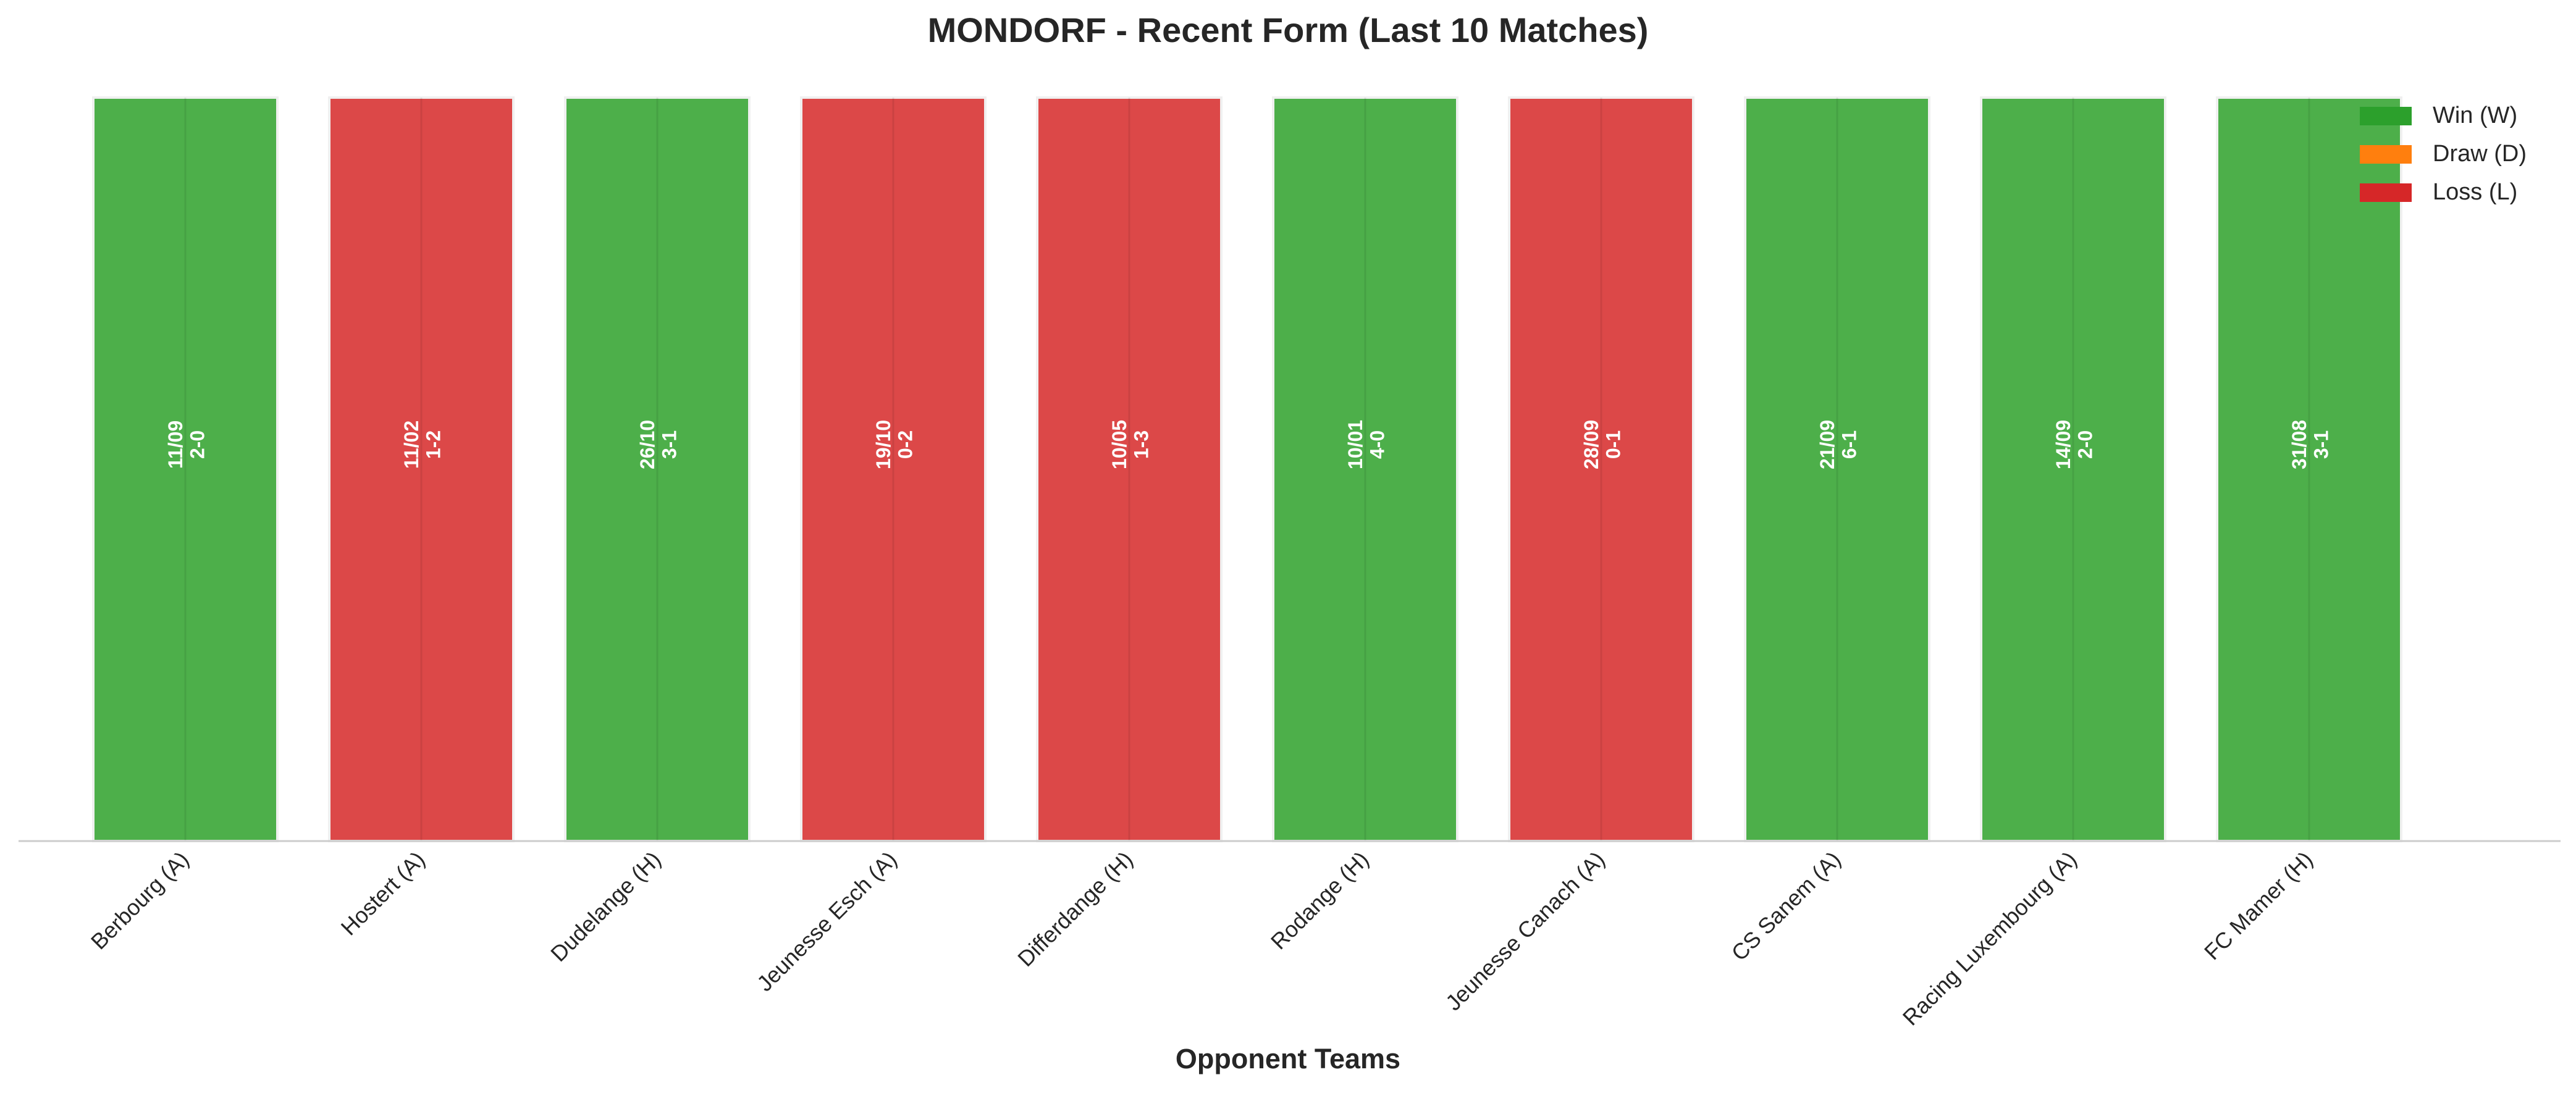 The image size is (2576, 1093). I want to click on bar-date-label: 10/05, so click(1119, 444).